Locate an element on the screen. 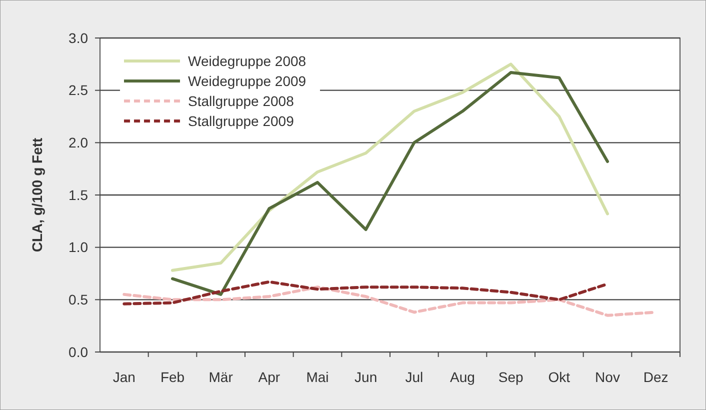  line-series is located at coordinates (365, 293).